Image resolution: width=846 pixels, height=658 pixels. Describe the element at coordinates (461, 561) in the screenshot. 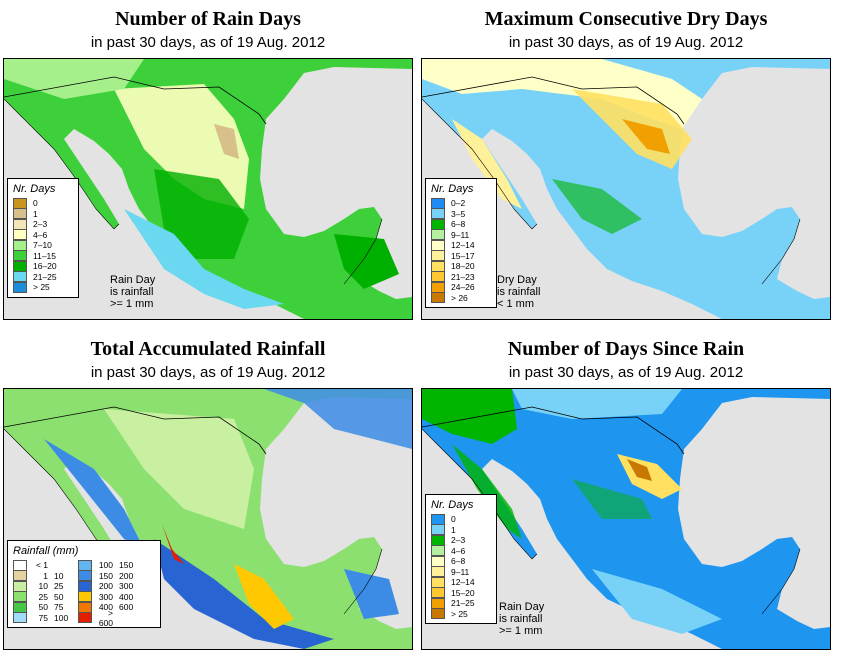

I see `legend-item: 6–8` at that location.